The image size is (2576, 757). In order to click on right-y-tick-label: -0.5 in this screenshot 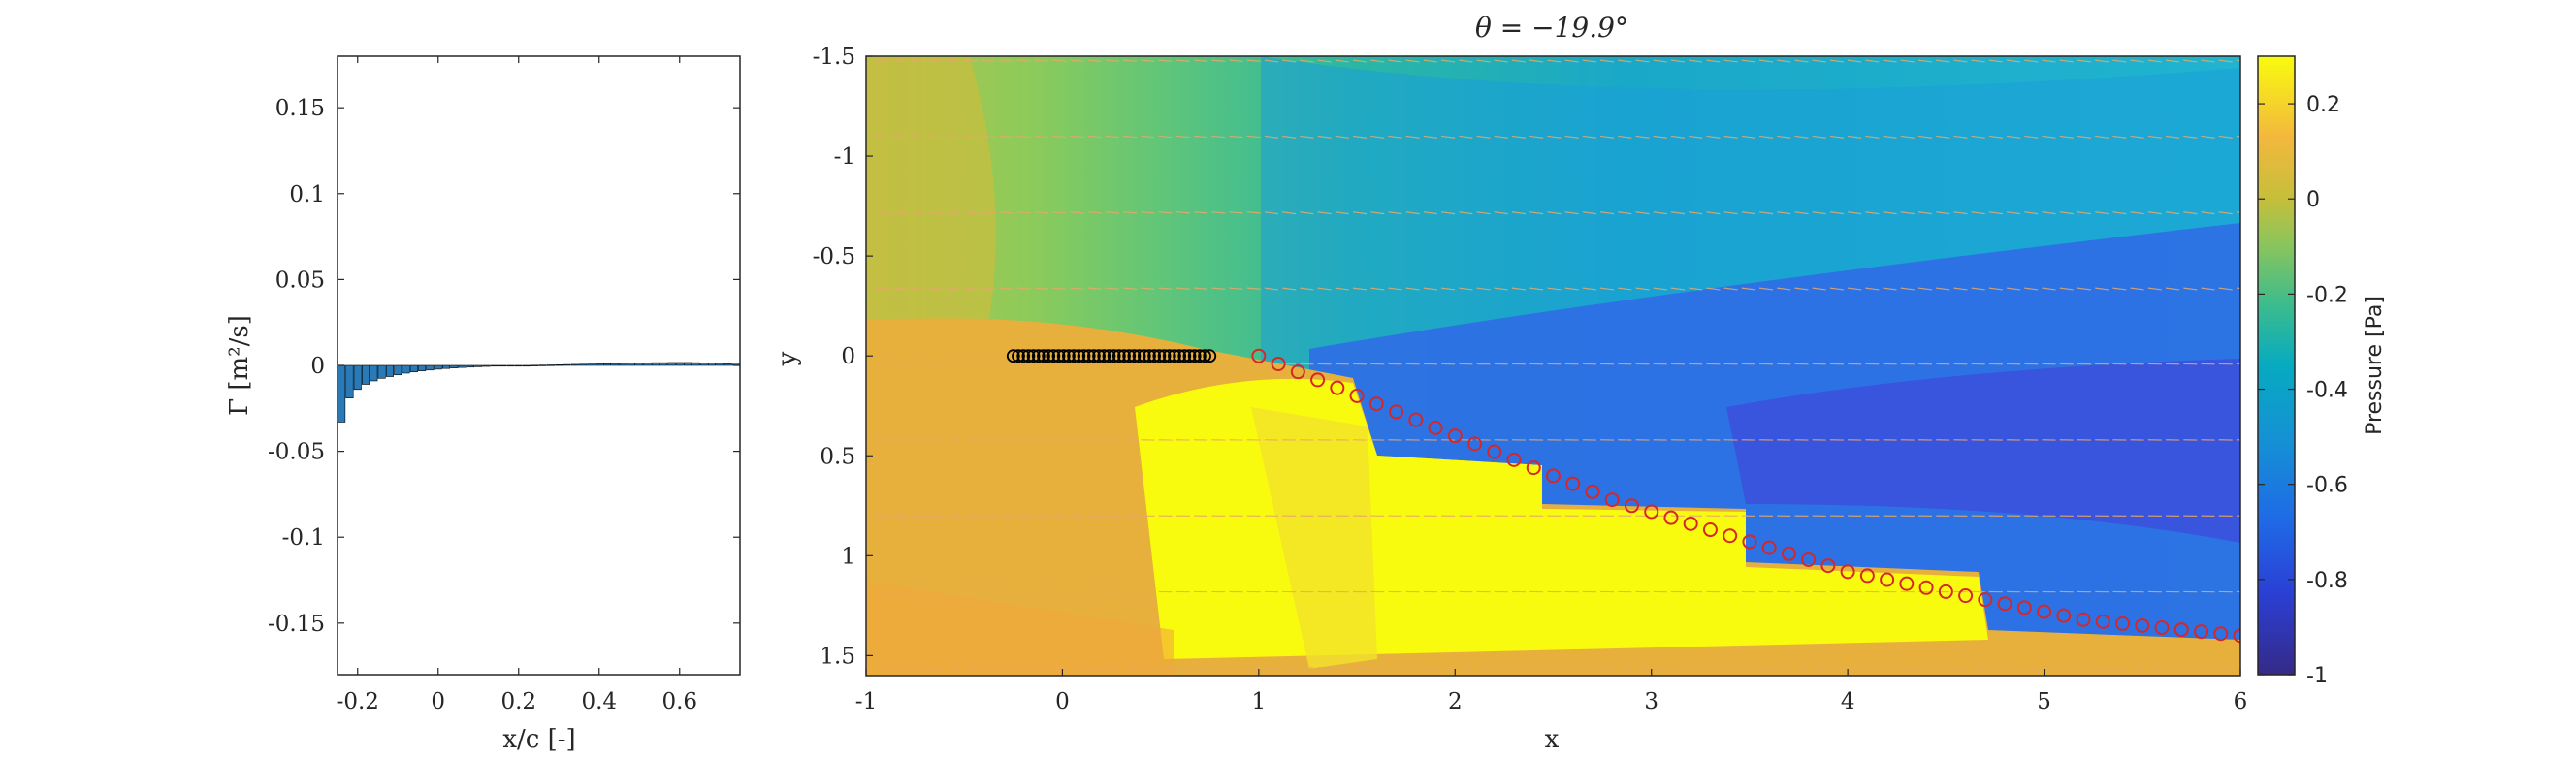, I will do `click(834, 256)`.